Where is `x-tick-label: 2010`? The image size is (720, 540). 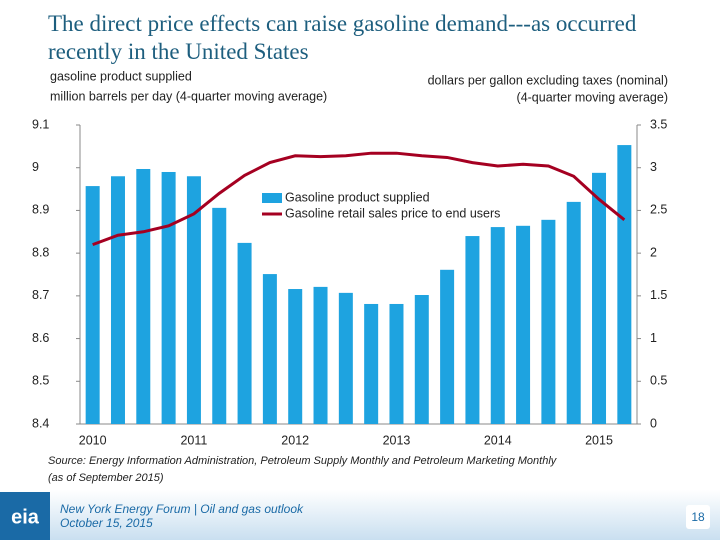
x-tick-label: 2010 is located at coordinates (93, 440).